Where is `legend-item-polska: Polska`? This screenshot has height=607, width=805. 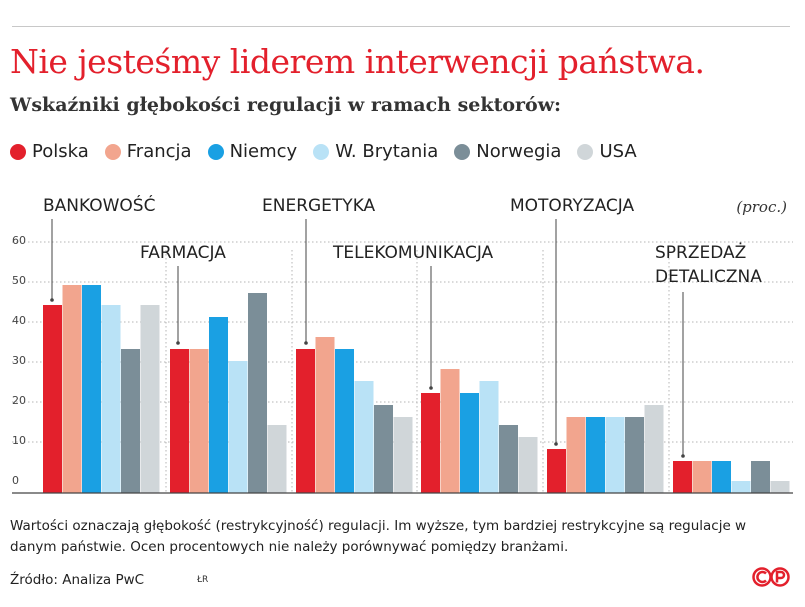 legend-item-polska: Polska is located at coordinates (49, 151).